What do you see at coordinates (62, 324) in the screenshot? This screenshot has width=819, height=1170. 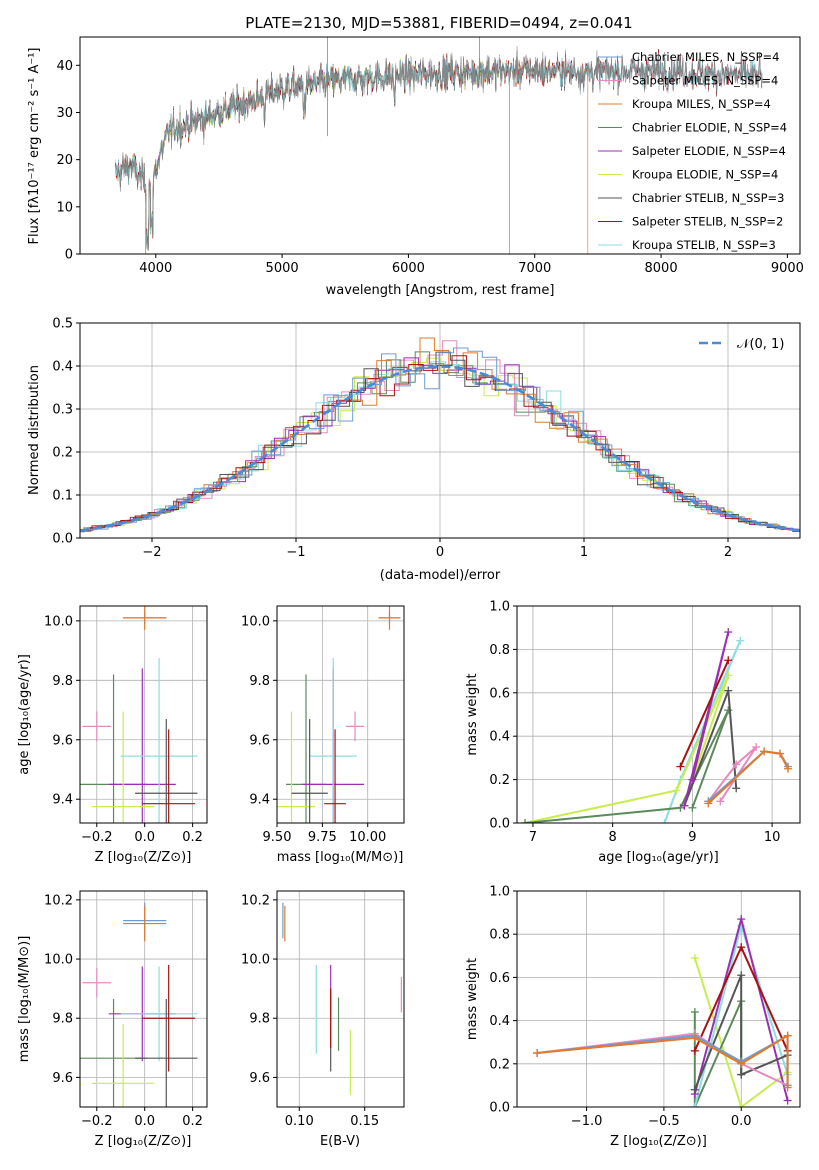 I see `y-tick-label: 0.5` at bounding box center [62, 324].